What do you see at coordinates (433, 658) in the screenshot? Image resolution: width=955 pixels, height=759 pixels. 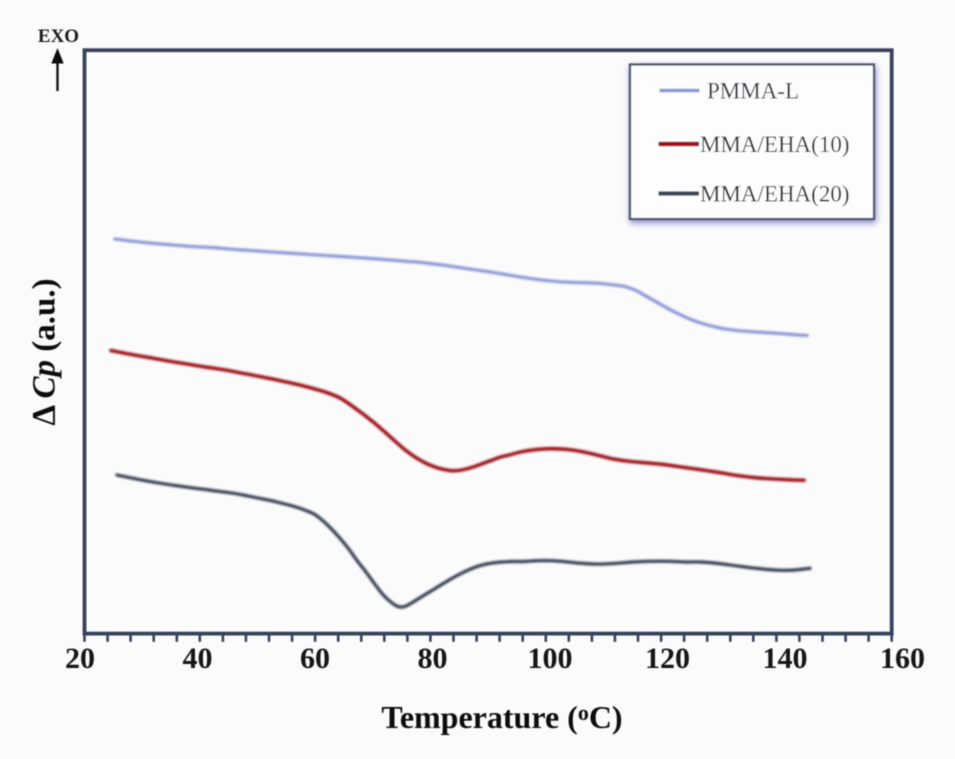 I see `svg-text: 80` at bounding box center [433, 658].